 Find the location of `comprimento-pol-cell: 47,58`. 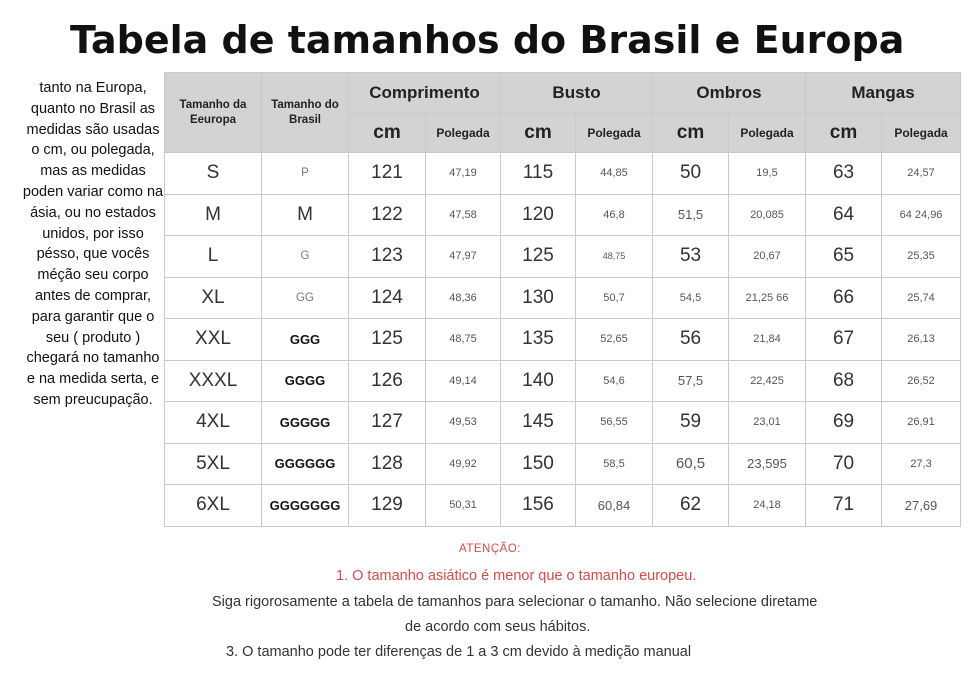

comprimento-pol-cell: 47,58 is located at coordinates (463, 214).